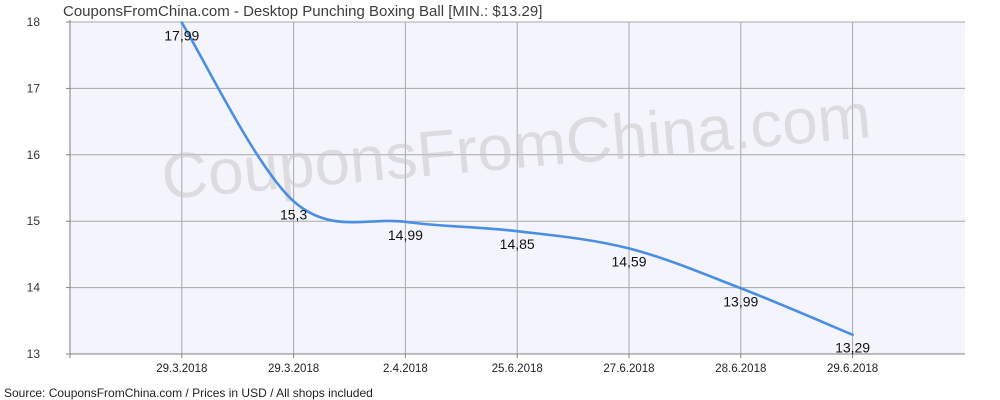 This screenshot has height=400, width=1000. Describe the element at coordinates (34, 354) in the screenshot. I see `y-tick-label: 13` at that location.